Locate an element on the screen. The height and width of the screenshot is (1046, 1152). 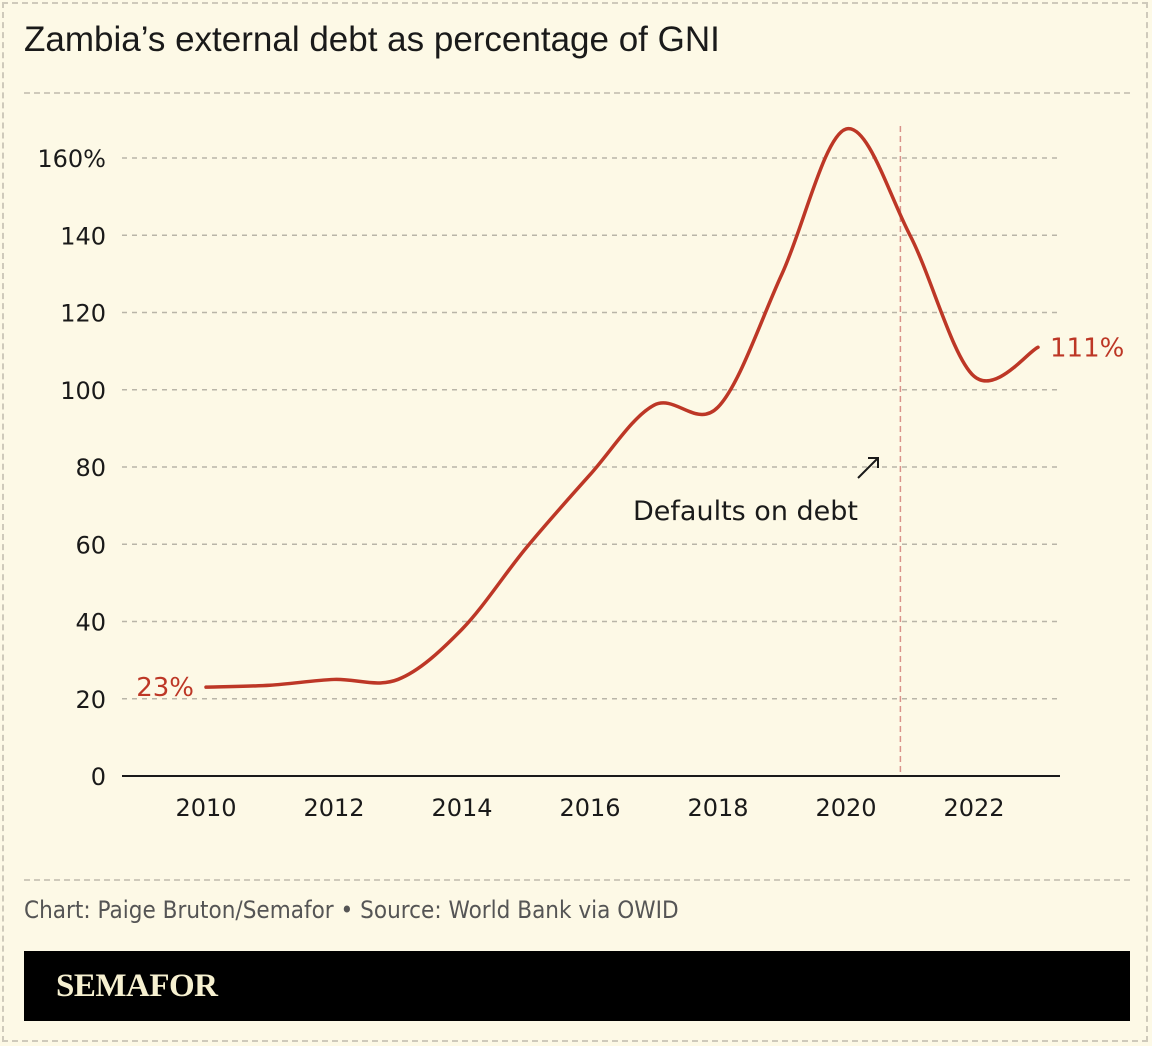
y-tick-label: 60 is located at coordinates (90, 545).